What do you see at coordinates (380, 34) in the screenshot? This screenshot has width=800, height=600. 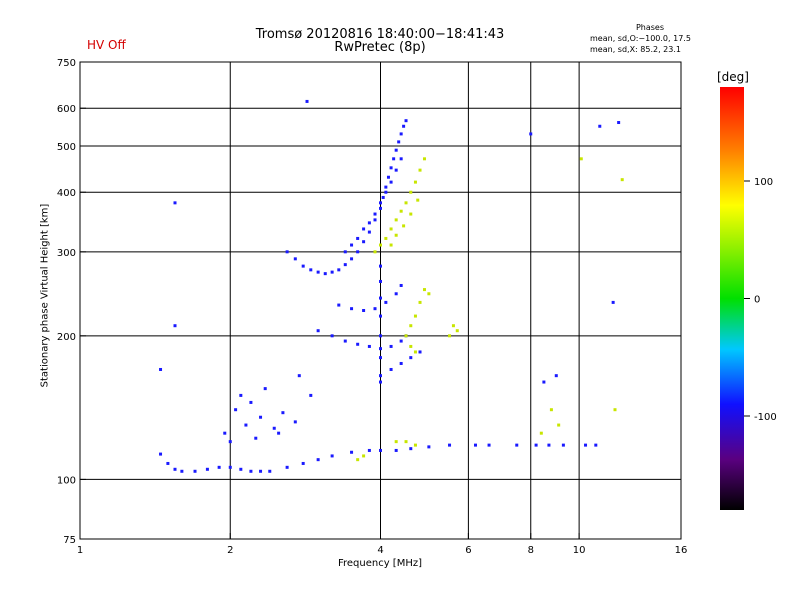 I see `chart-title: Tromsø 20120816 18:40:00−18:41:43` at bounding box center [380, 34].